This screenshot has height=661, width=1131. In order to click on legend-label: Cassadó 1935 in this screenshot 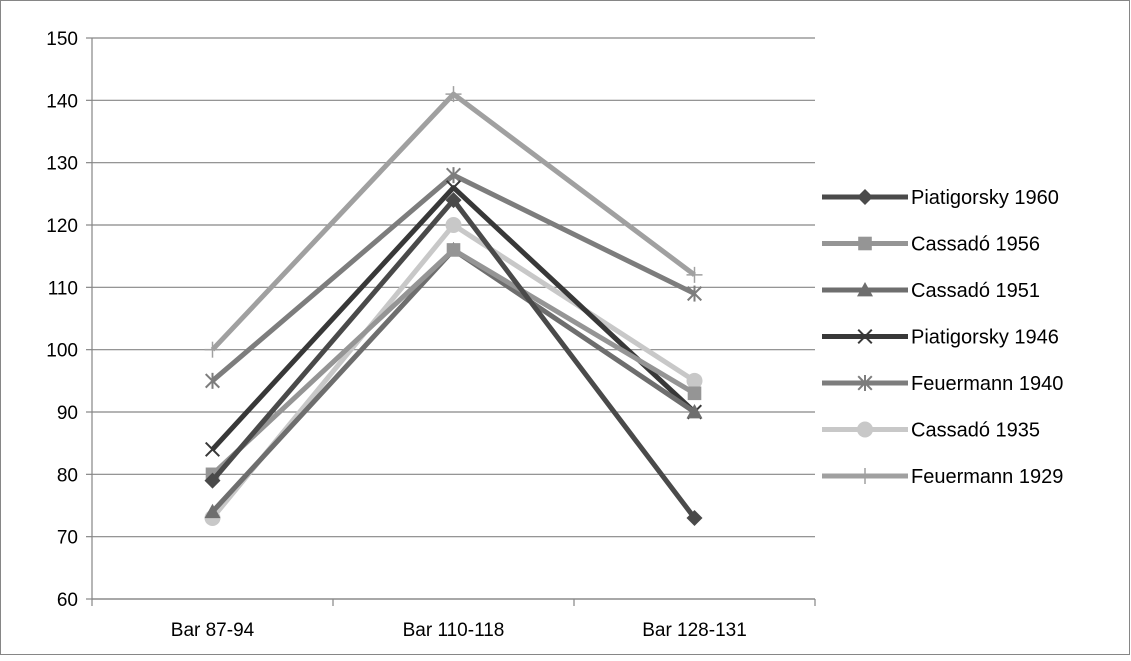, I will do `click(975, 431)`.